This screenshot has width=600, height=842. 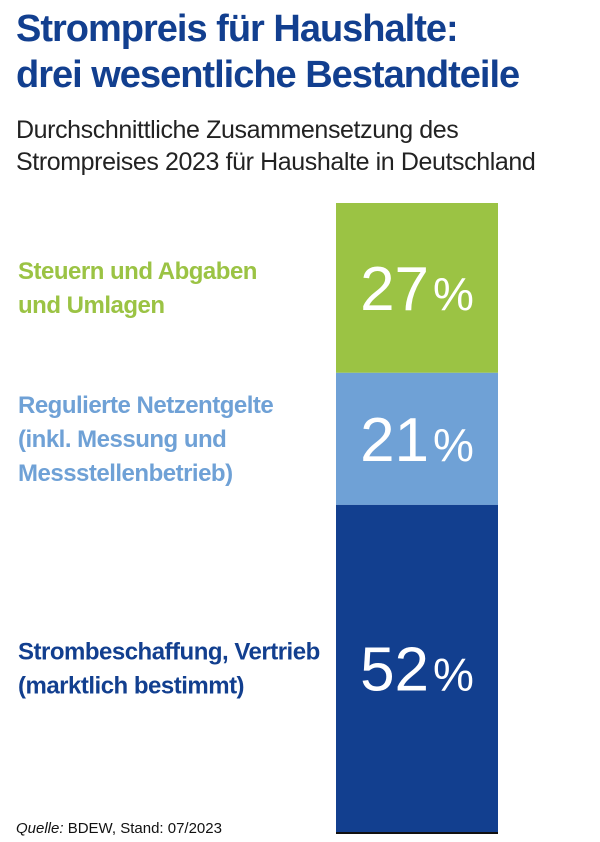 I want to click on category-label-2-line-1: Regulierte Netzentgelte, so click(x=145, y=405).